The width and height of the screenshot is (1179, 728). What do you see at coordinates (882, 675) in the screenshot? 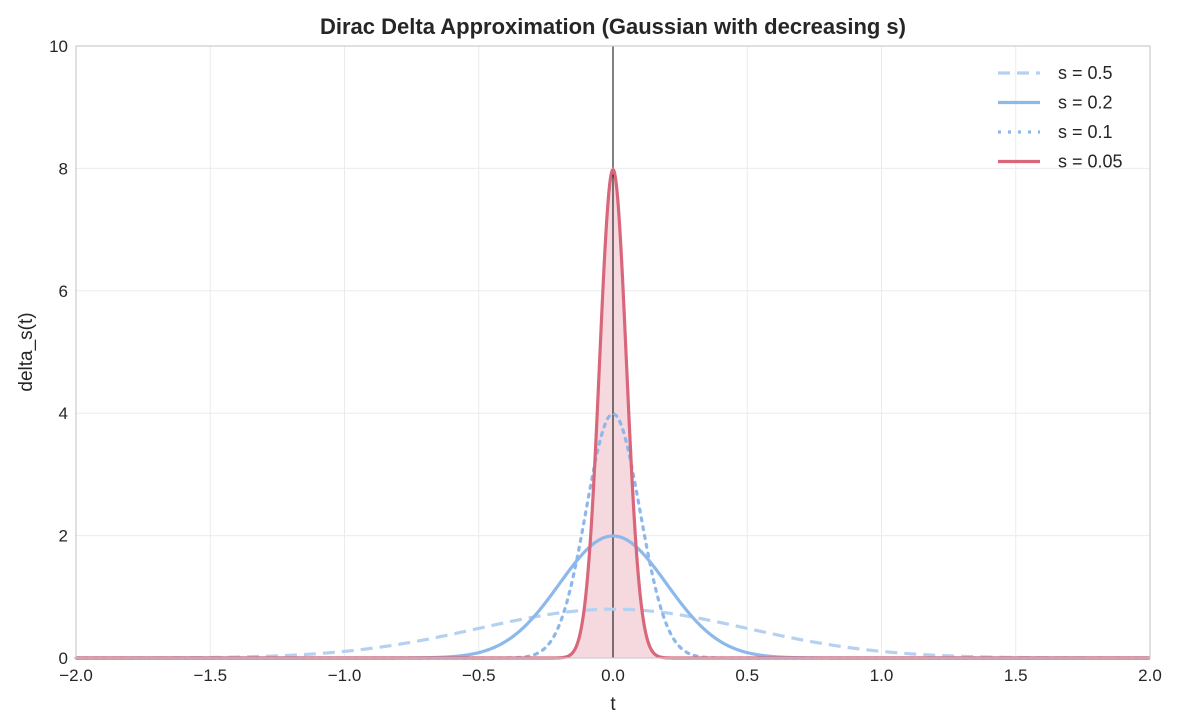
I see `x-tick-label: 1.0` at bounding box center [882, 675].